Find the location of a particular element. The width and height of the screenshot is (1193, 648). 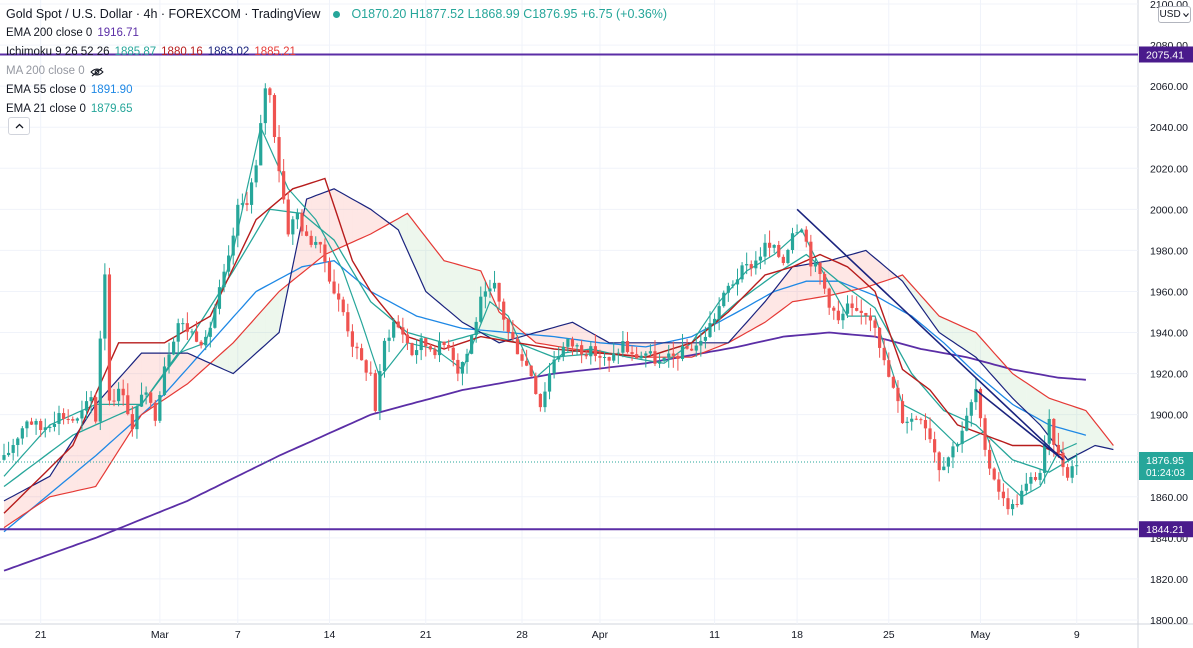

collapse-legend-button is located at coordinates (19, 126).